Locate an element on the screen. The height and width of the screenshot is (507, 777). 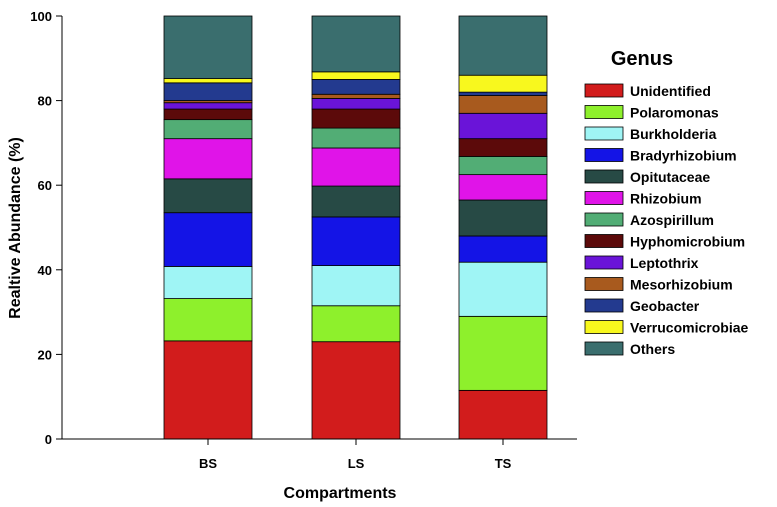
bar-segment-bs-azospirillum is located at coordinates (208, 129).